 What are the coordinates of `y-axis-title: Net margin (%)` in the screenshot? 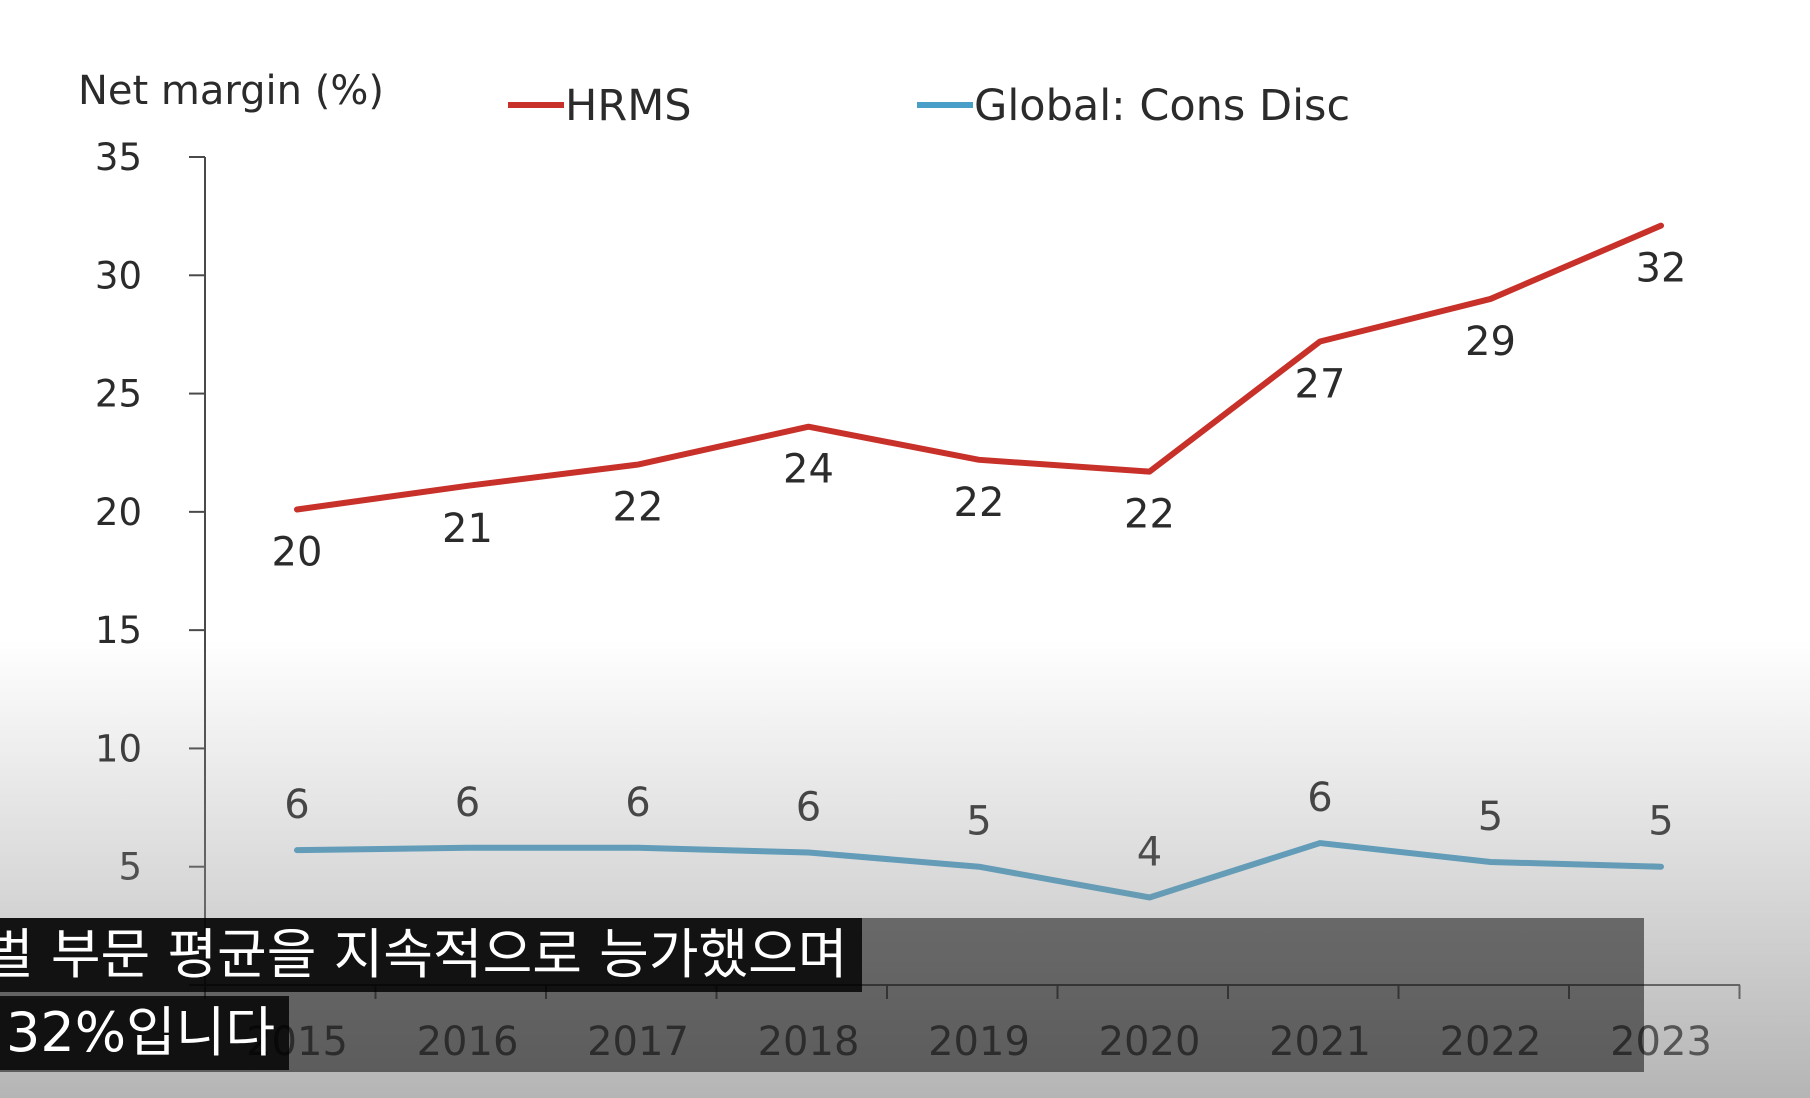 It's located at (231, 91).